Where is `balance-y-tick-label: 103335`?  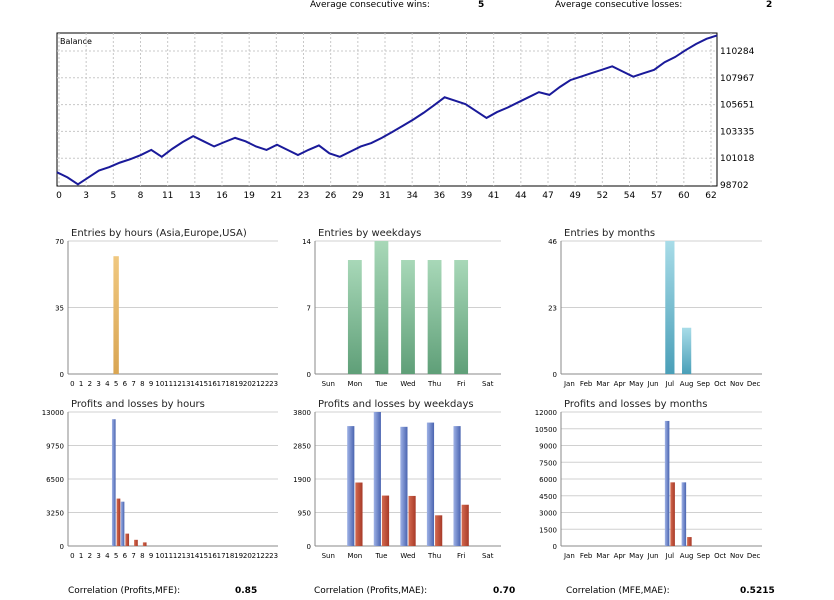
balance-y-tick-label: 103335 is located at coordinates (737, 132).